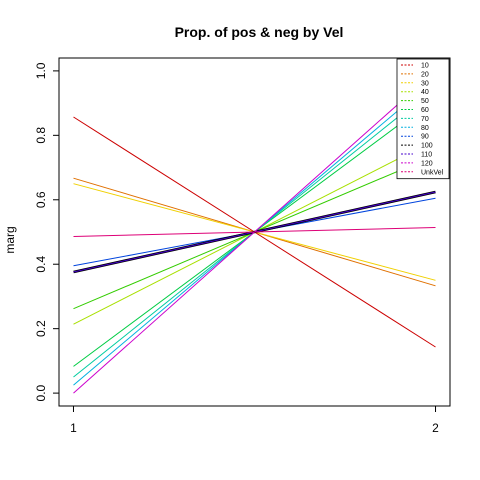  What do you see at coordinates (425, 101) in the screenshot?
I see `legend-label-50: 50` at bounding box center [425, 101].